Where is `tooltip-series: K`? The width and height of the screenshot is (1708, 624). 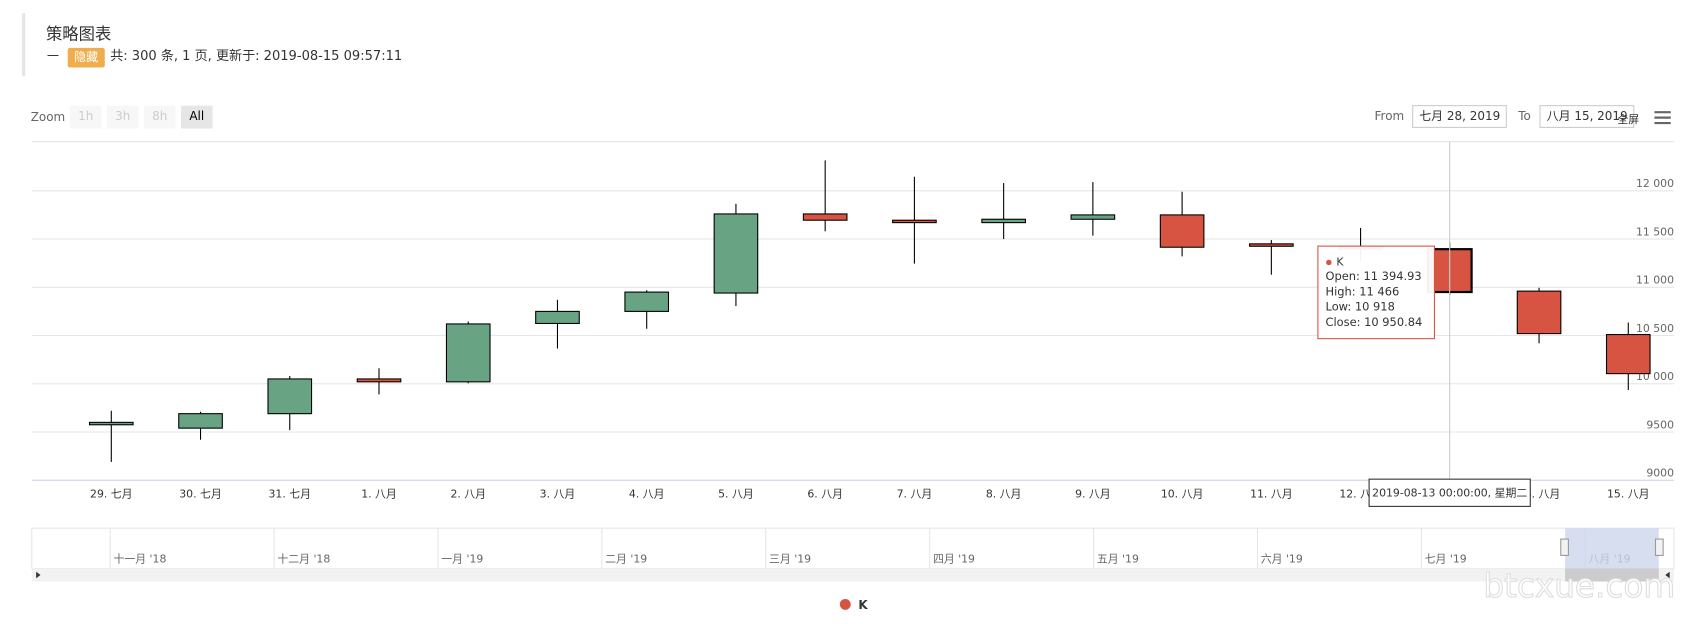 tooltip-series: K is located at coordinates (1340, 261).